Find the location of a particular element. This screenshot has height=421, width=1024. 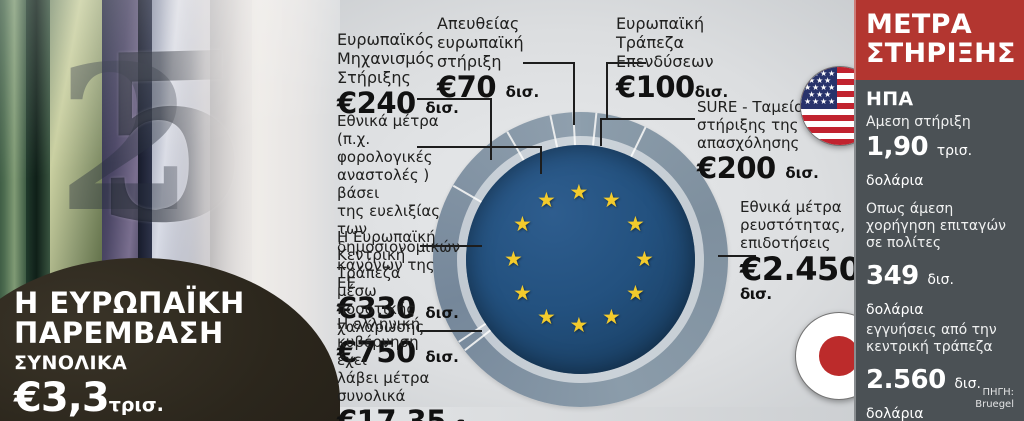

callout-ecb-value: €750 is located at coordinates (376, 352).